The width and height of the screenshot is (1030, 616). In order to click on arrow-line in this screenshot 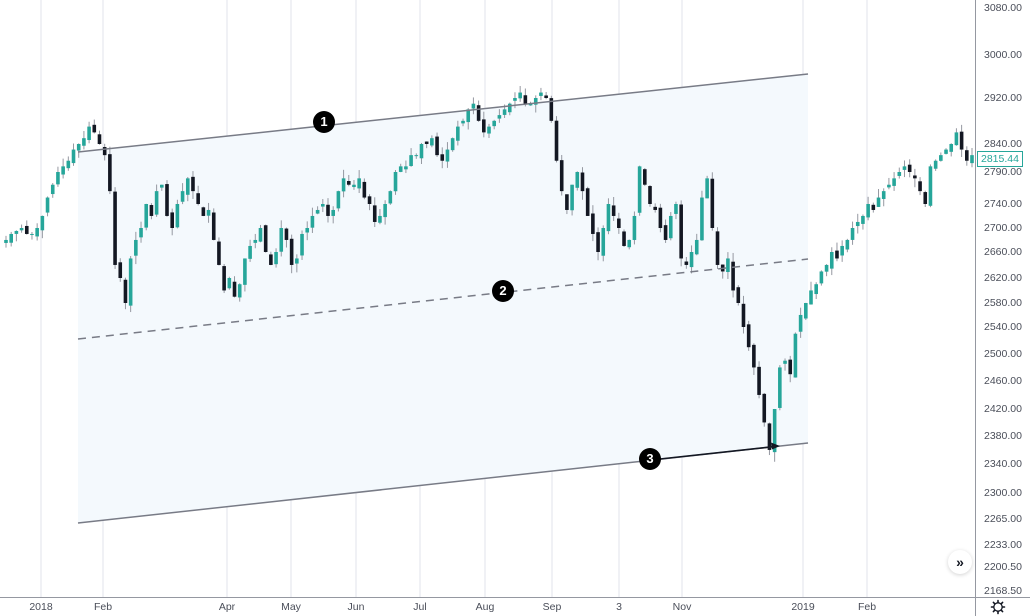, I will do `click(717, 452)`.